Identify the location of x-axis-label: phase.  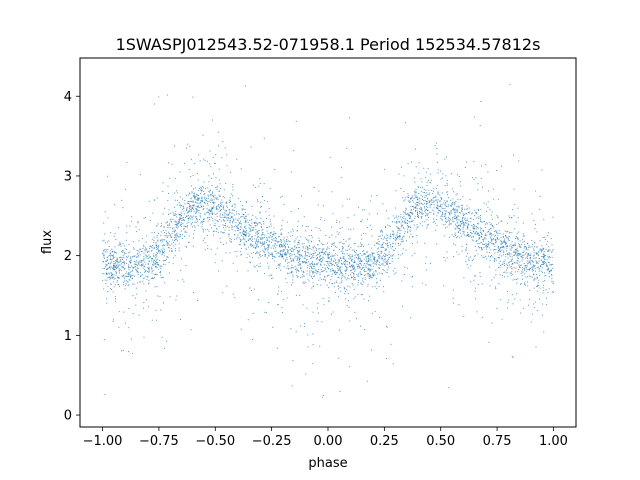
(327, 463).